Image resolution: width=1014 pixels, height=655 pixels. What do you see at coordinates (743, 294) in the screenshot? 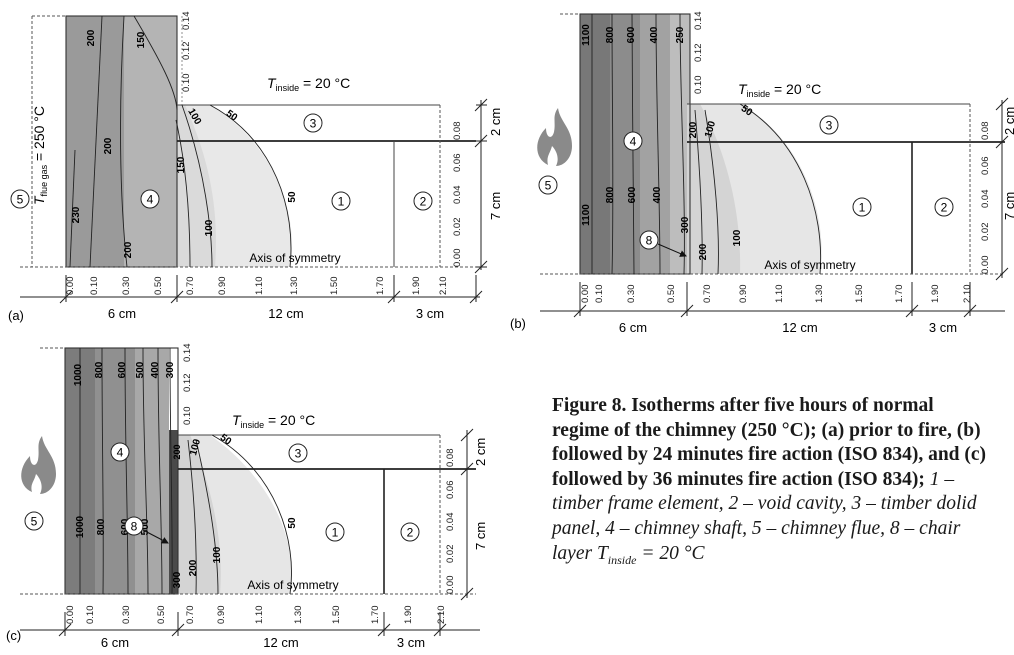
I see `x-tick: 0.90` at bounding box center [743, 294].